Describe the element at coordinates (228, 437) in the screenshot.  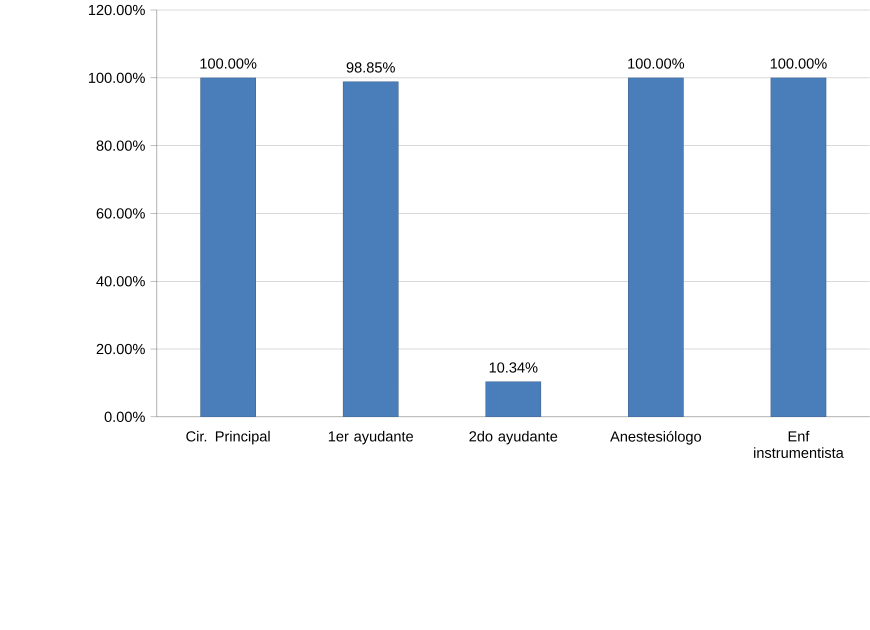
I see `x-tick-label: Cir. Principal` at that location.